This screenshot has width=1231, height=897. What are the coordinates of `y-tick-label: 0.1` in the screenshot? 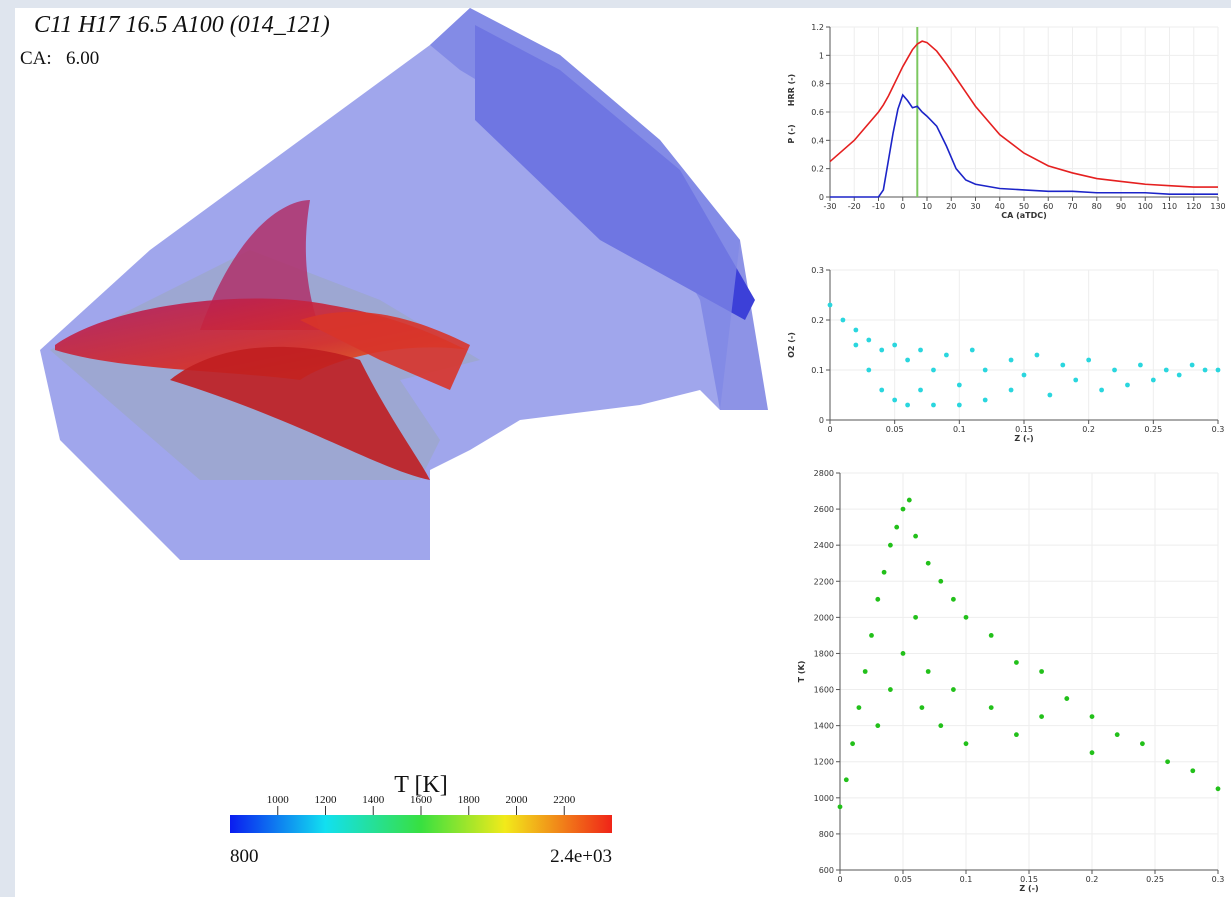 It's located at (817, 370).